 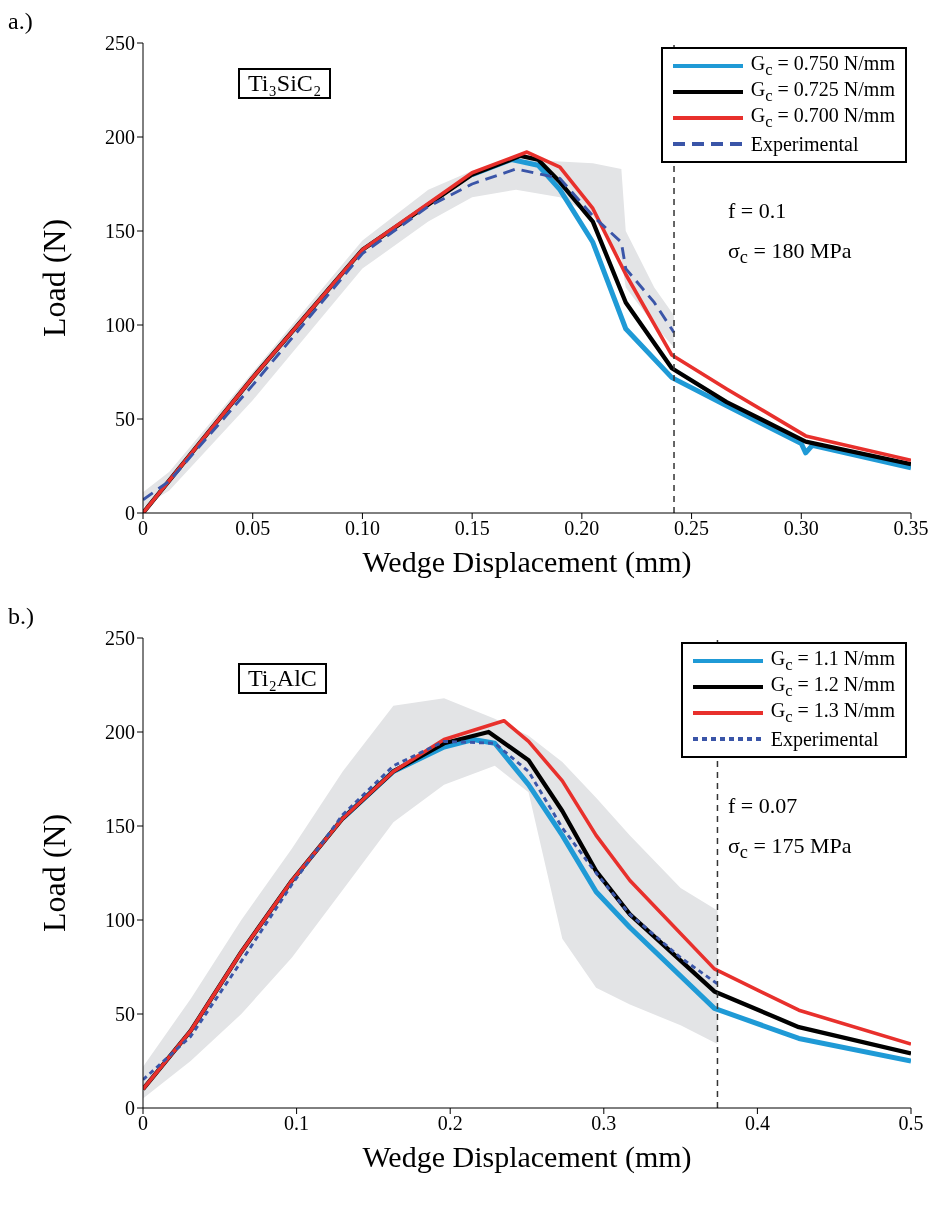 What do you see at coordinates (832, 713) in the screenshot?
I see `legend-label: G$_{c}$ = 1.3 N/mm` at bounding box center [832, 713].